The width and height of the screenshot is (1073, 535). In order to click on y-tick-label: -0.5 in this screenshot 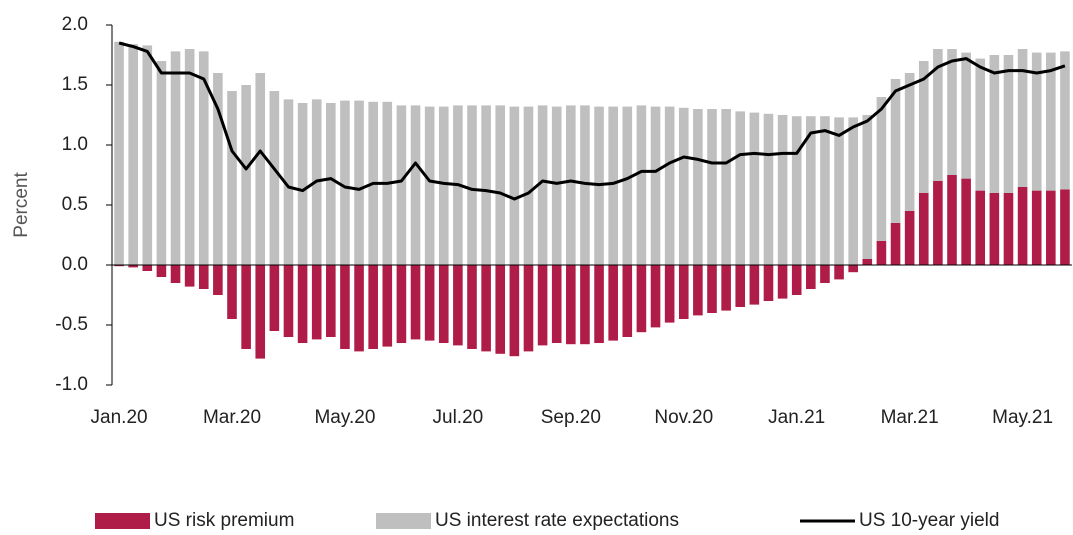, I will do `click(71, 324)`.